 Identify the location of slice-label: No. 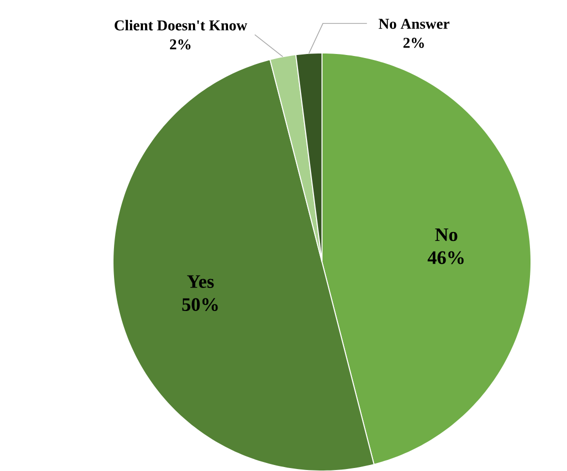
(446, 234).